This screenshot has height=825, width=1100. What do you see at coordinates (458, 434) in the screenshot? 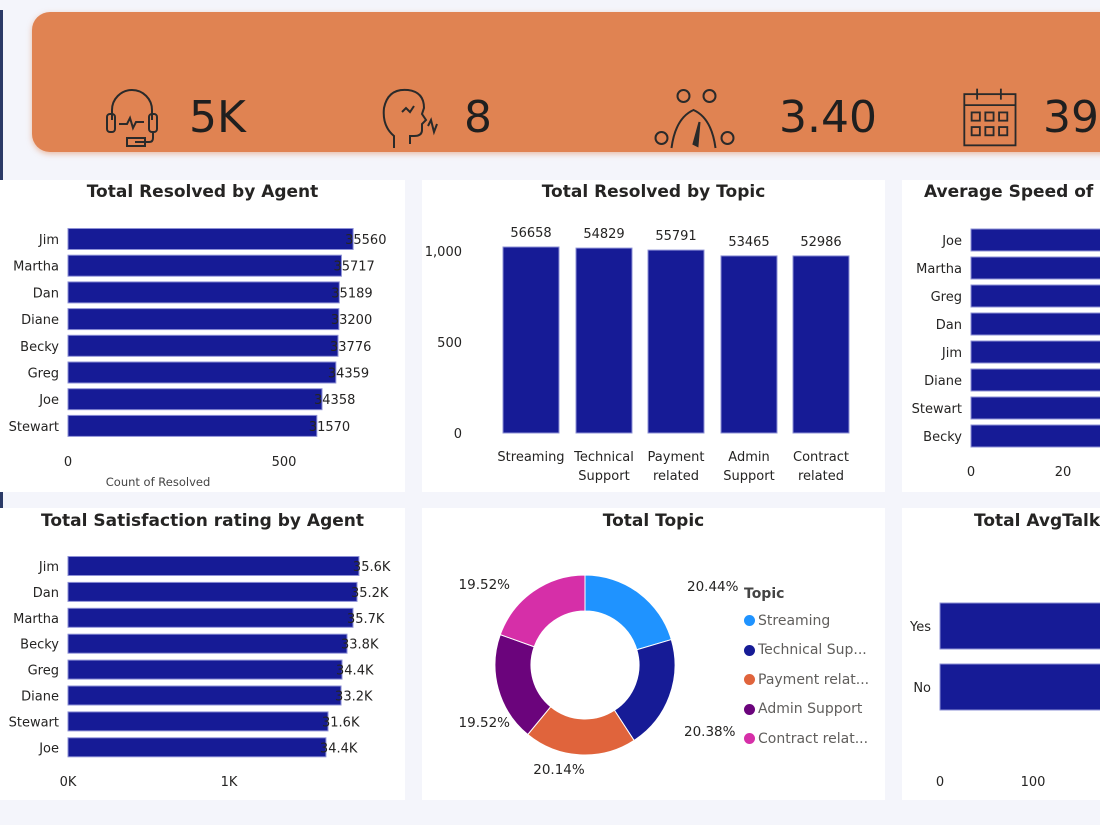
I see `y-tick-label: 0` at bounding box center [458, 434].